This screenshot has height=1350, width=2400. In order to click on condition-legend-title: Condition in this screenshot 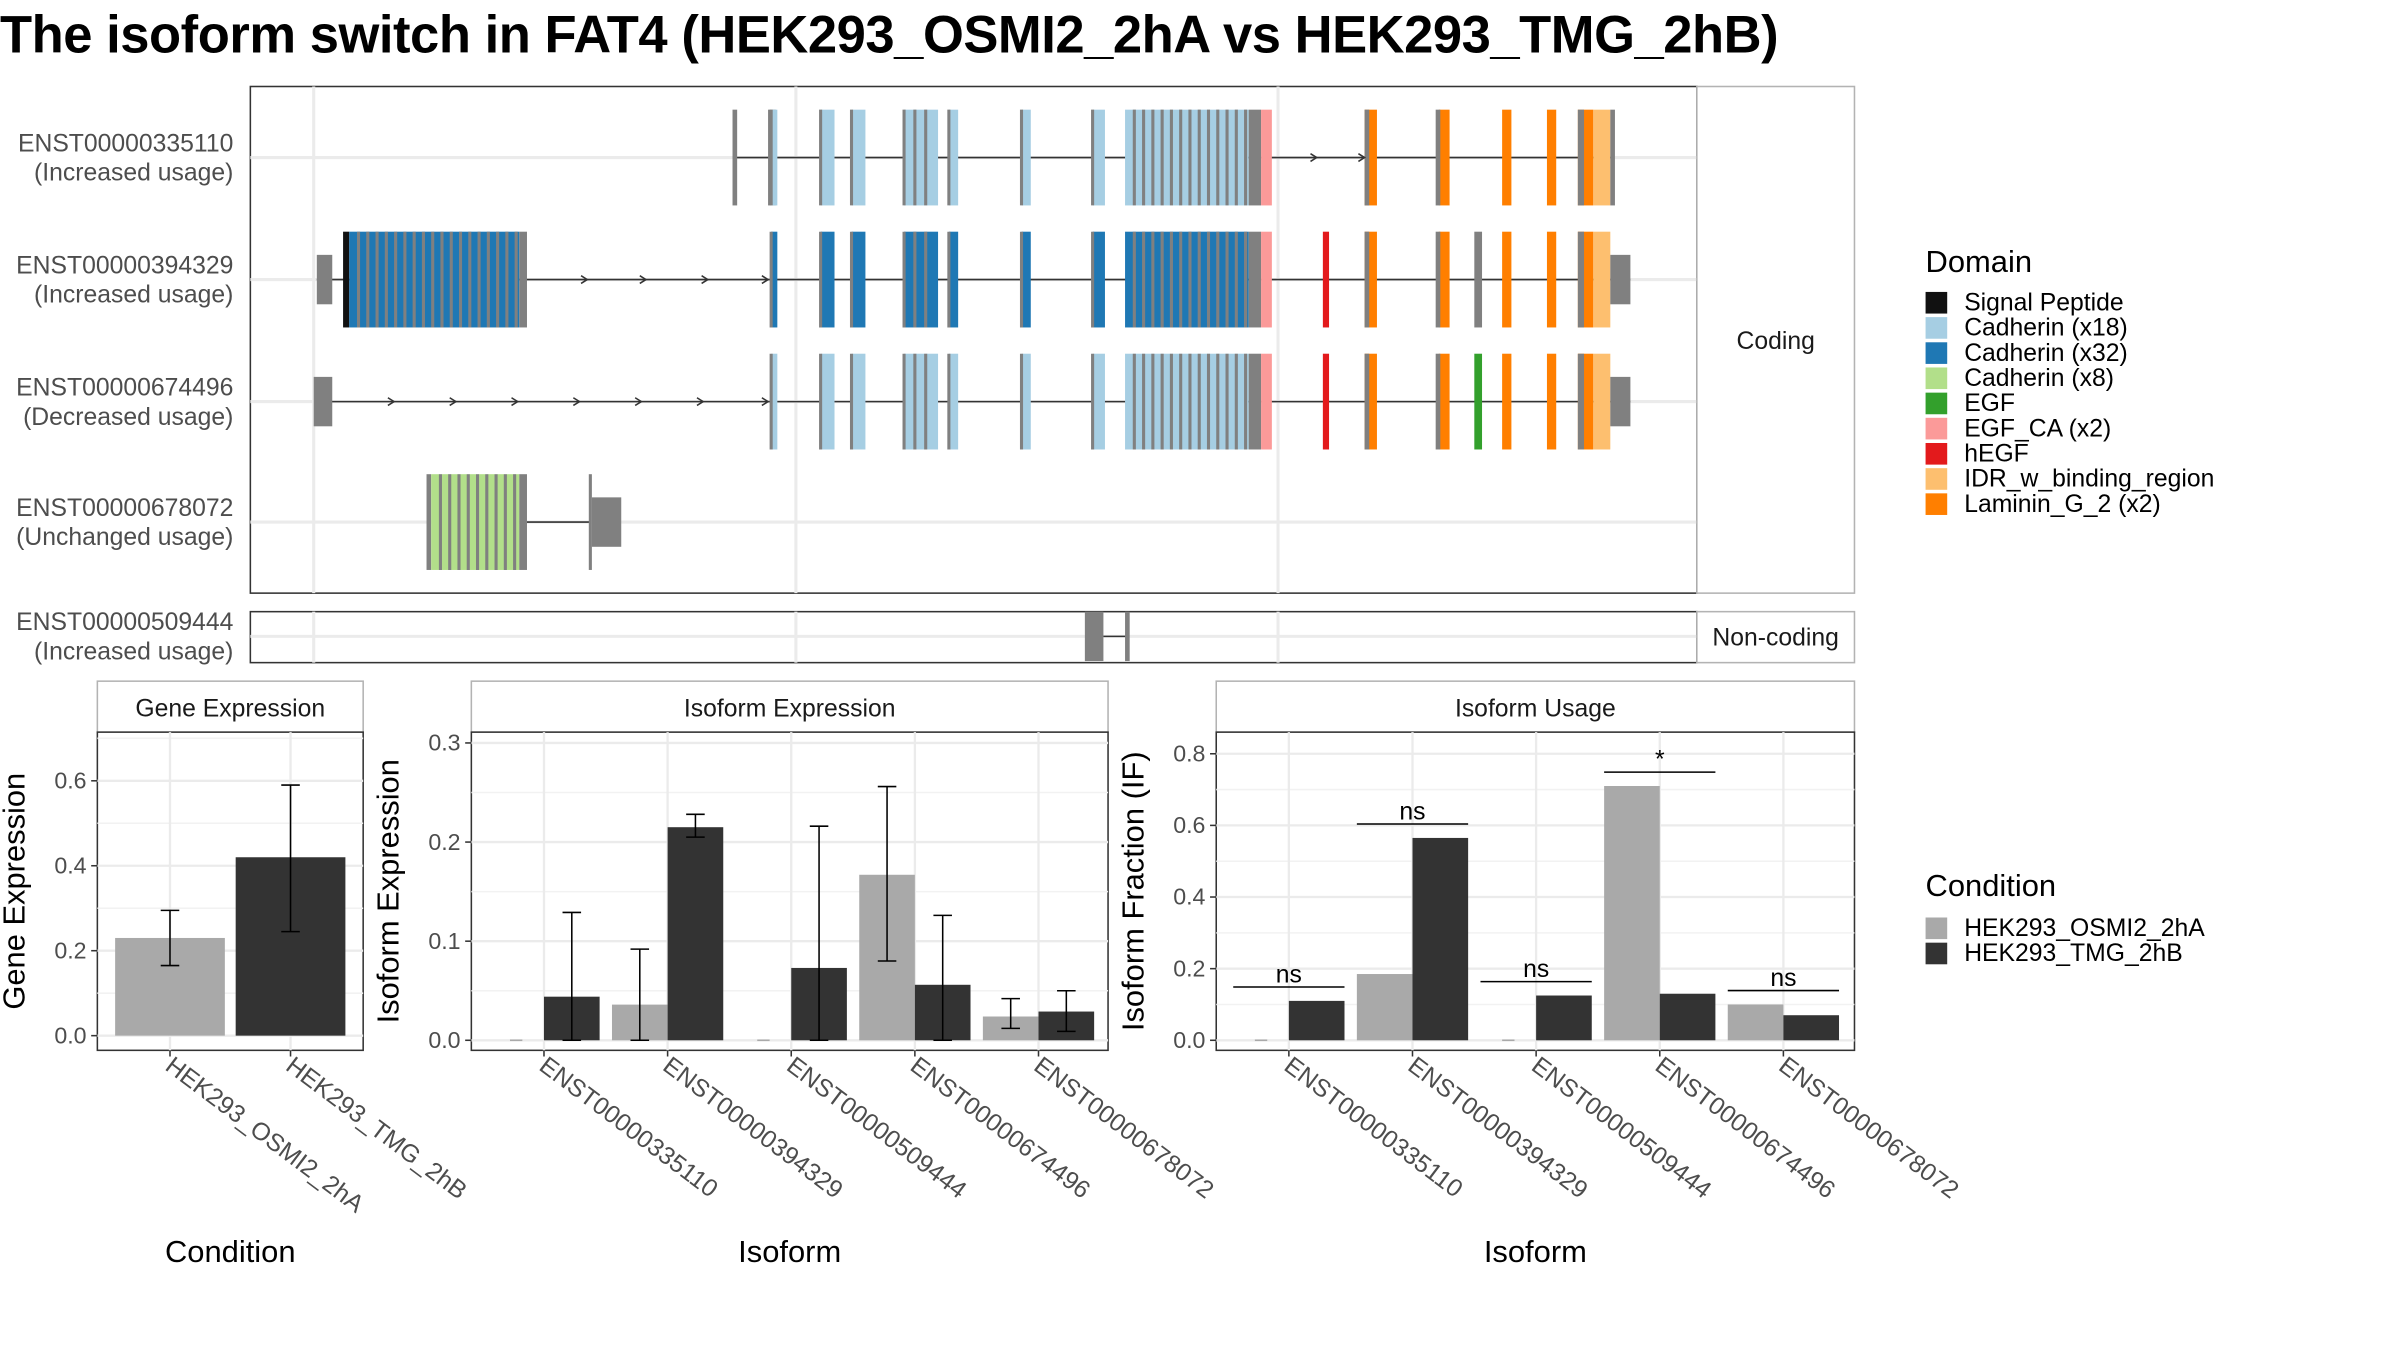, I will do `click(1991, 885)`.